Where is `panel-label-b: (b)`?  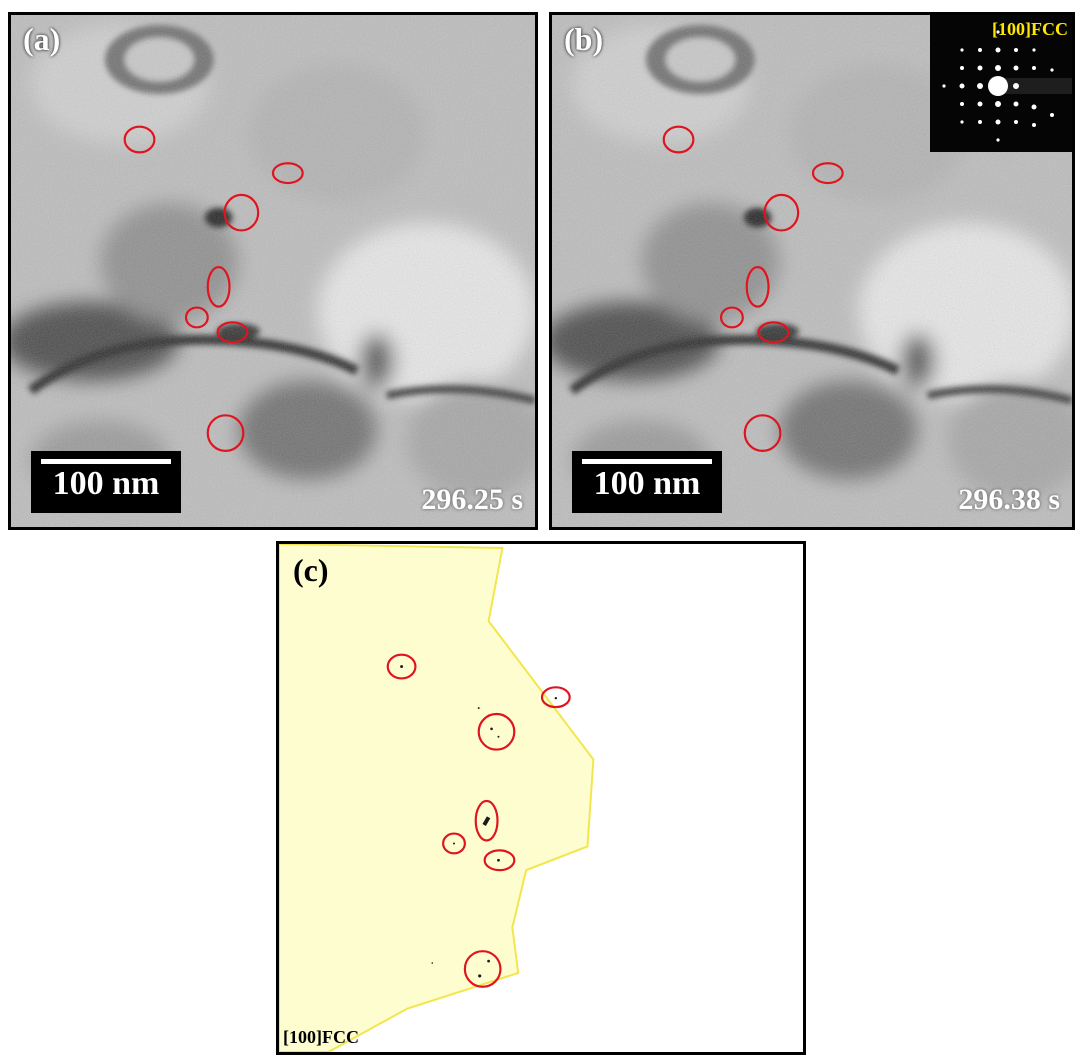
panel-label-b: (b) is located at coordinates (584, 39).